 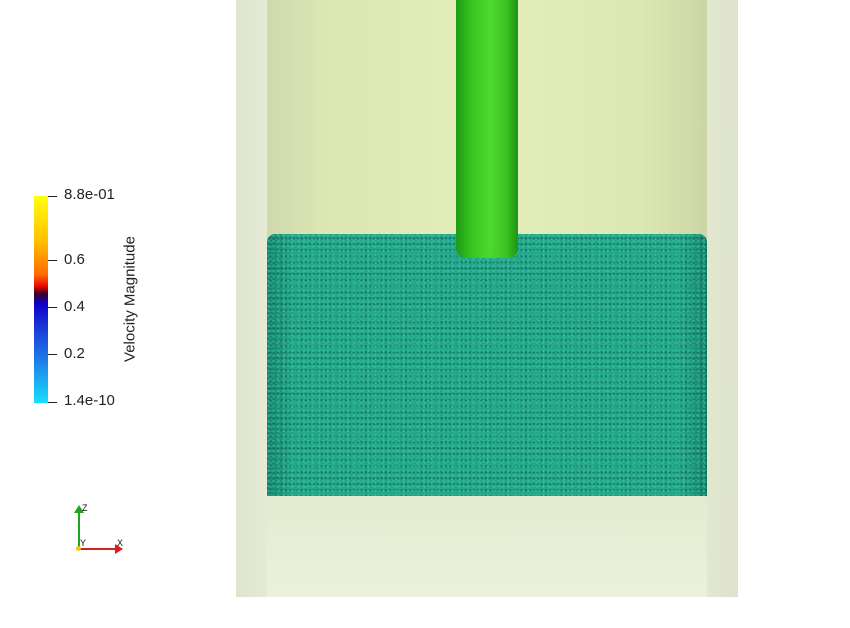 I want to click on colormap-bar, so click(x=41, y=299).